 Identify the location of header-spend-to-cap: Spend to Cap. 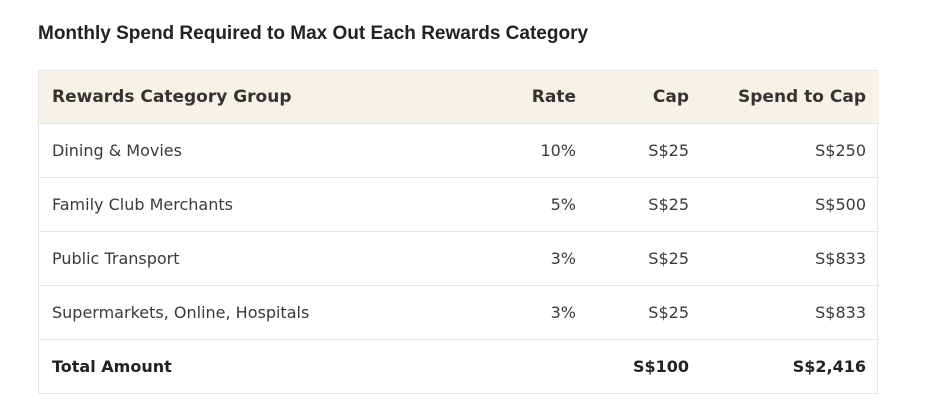
(802, 97).